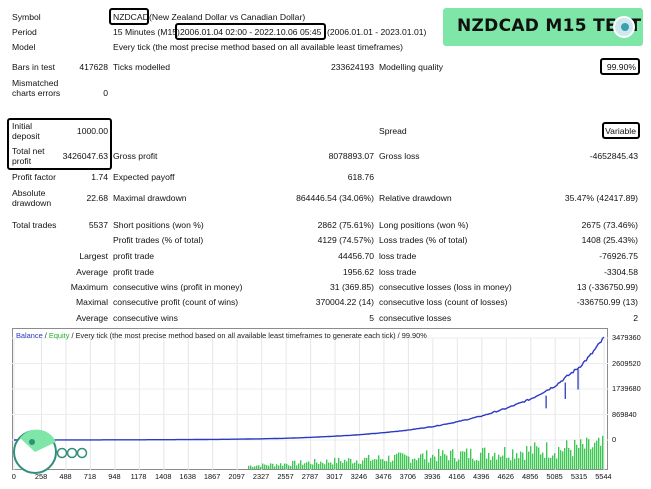 Image resolution: width=651 pixels, height=489 pixels. What do you see at coordinates (377, 32) in the screenshot?
I see `period-dates: (2006.01.01 - 2023.01.01)` at bounding box center [377, 32].